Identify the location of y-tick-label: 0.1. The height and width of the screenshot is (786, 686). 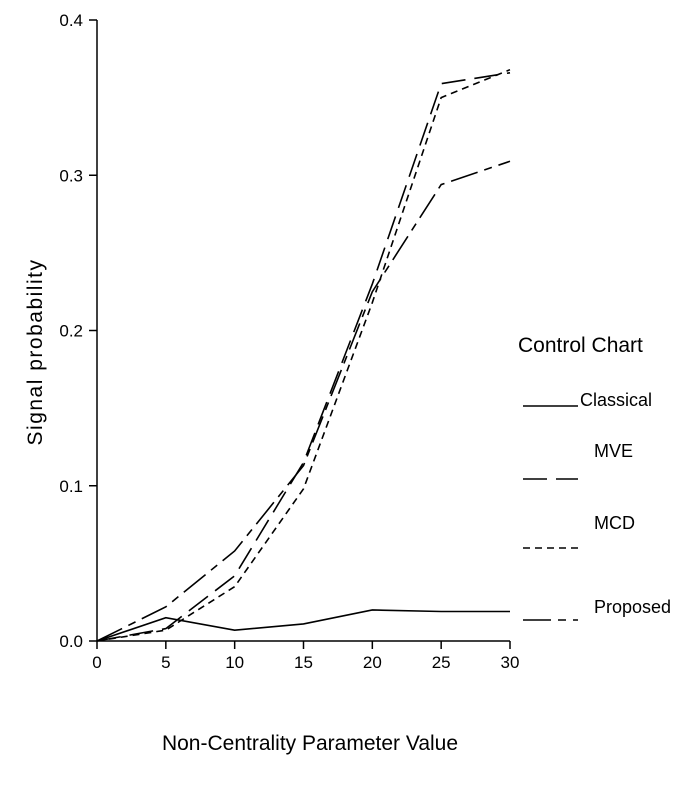
(71, 486).